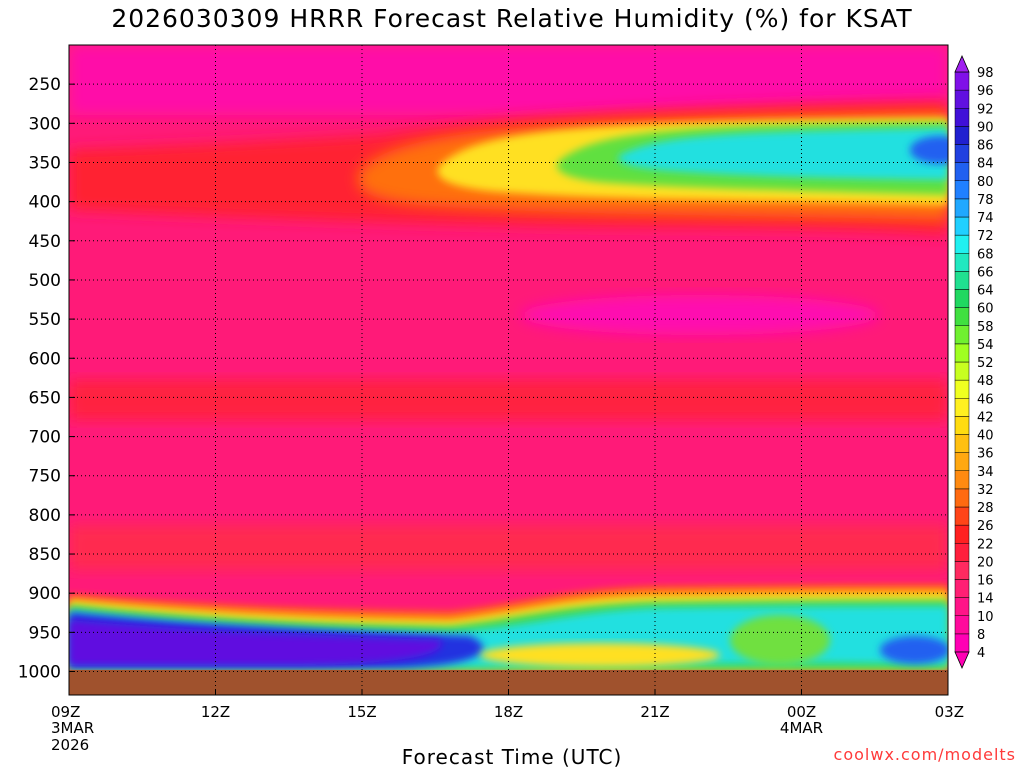 This screenshot has height=769, width=1024. What do you see at coordinates (985, 109) in the screenshot?
I see `colorbar-label: 92` at bounding box center [985, 109].